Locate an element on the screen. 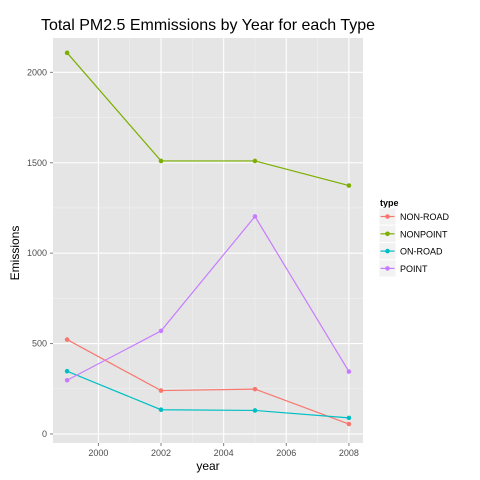 This screenshot has height=480, width=480. legend: type NON-ROAD NONPOINT ON-ROAD POINT is located at coordinates (413, 238).